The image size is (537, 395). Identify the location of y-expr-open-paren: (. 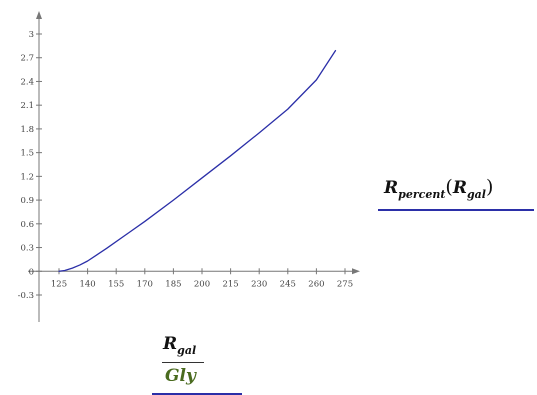
(449, 187).